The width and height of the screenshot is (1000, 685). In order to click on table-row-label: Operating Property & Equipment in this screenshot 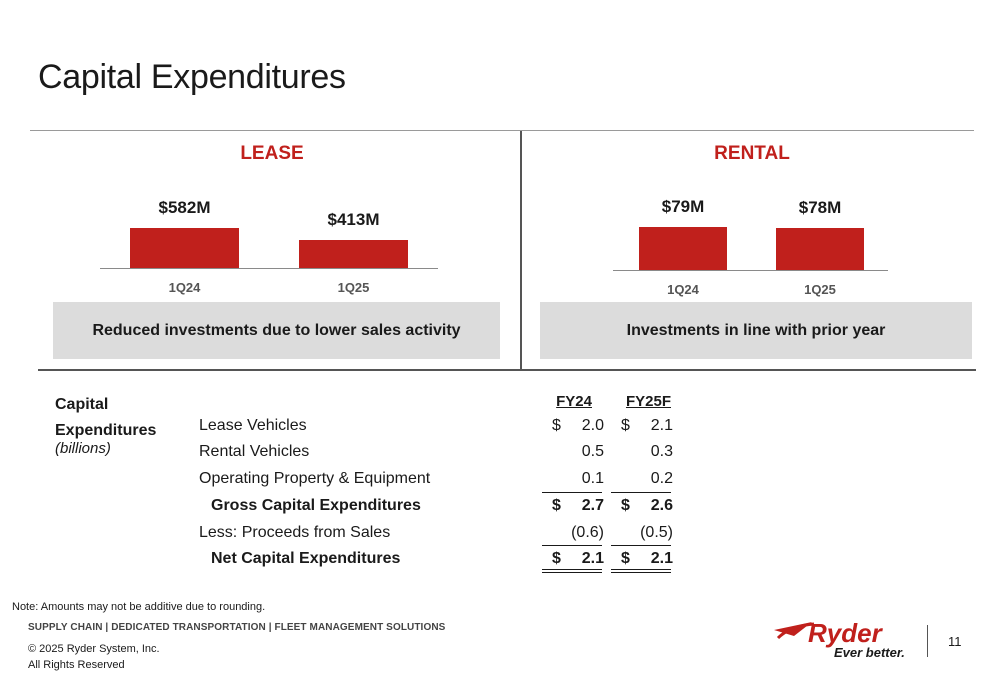, I will do `click(315, 478)`.